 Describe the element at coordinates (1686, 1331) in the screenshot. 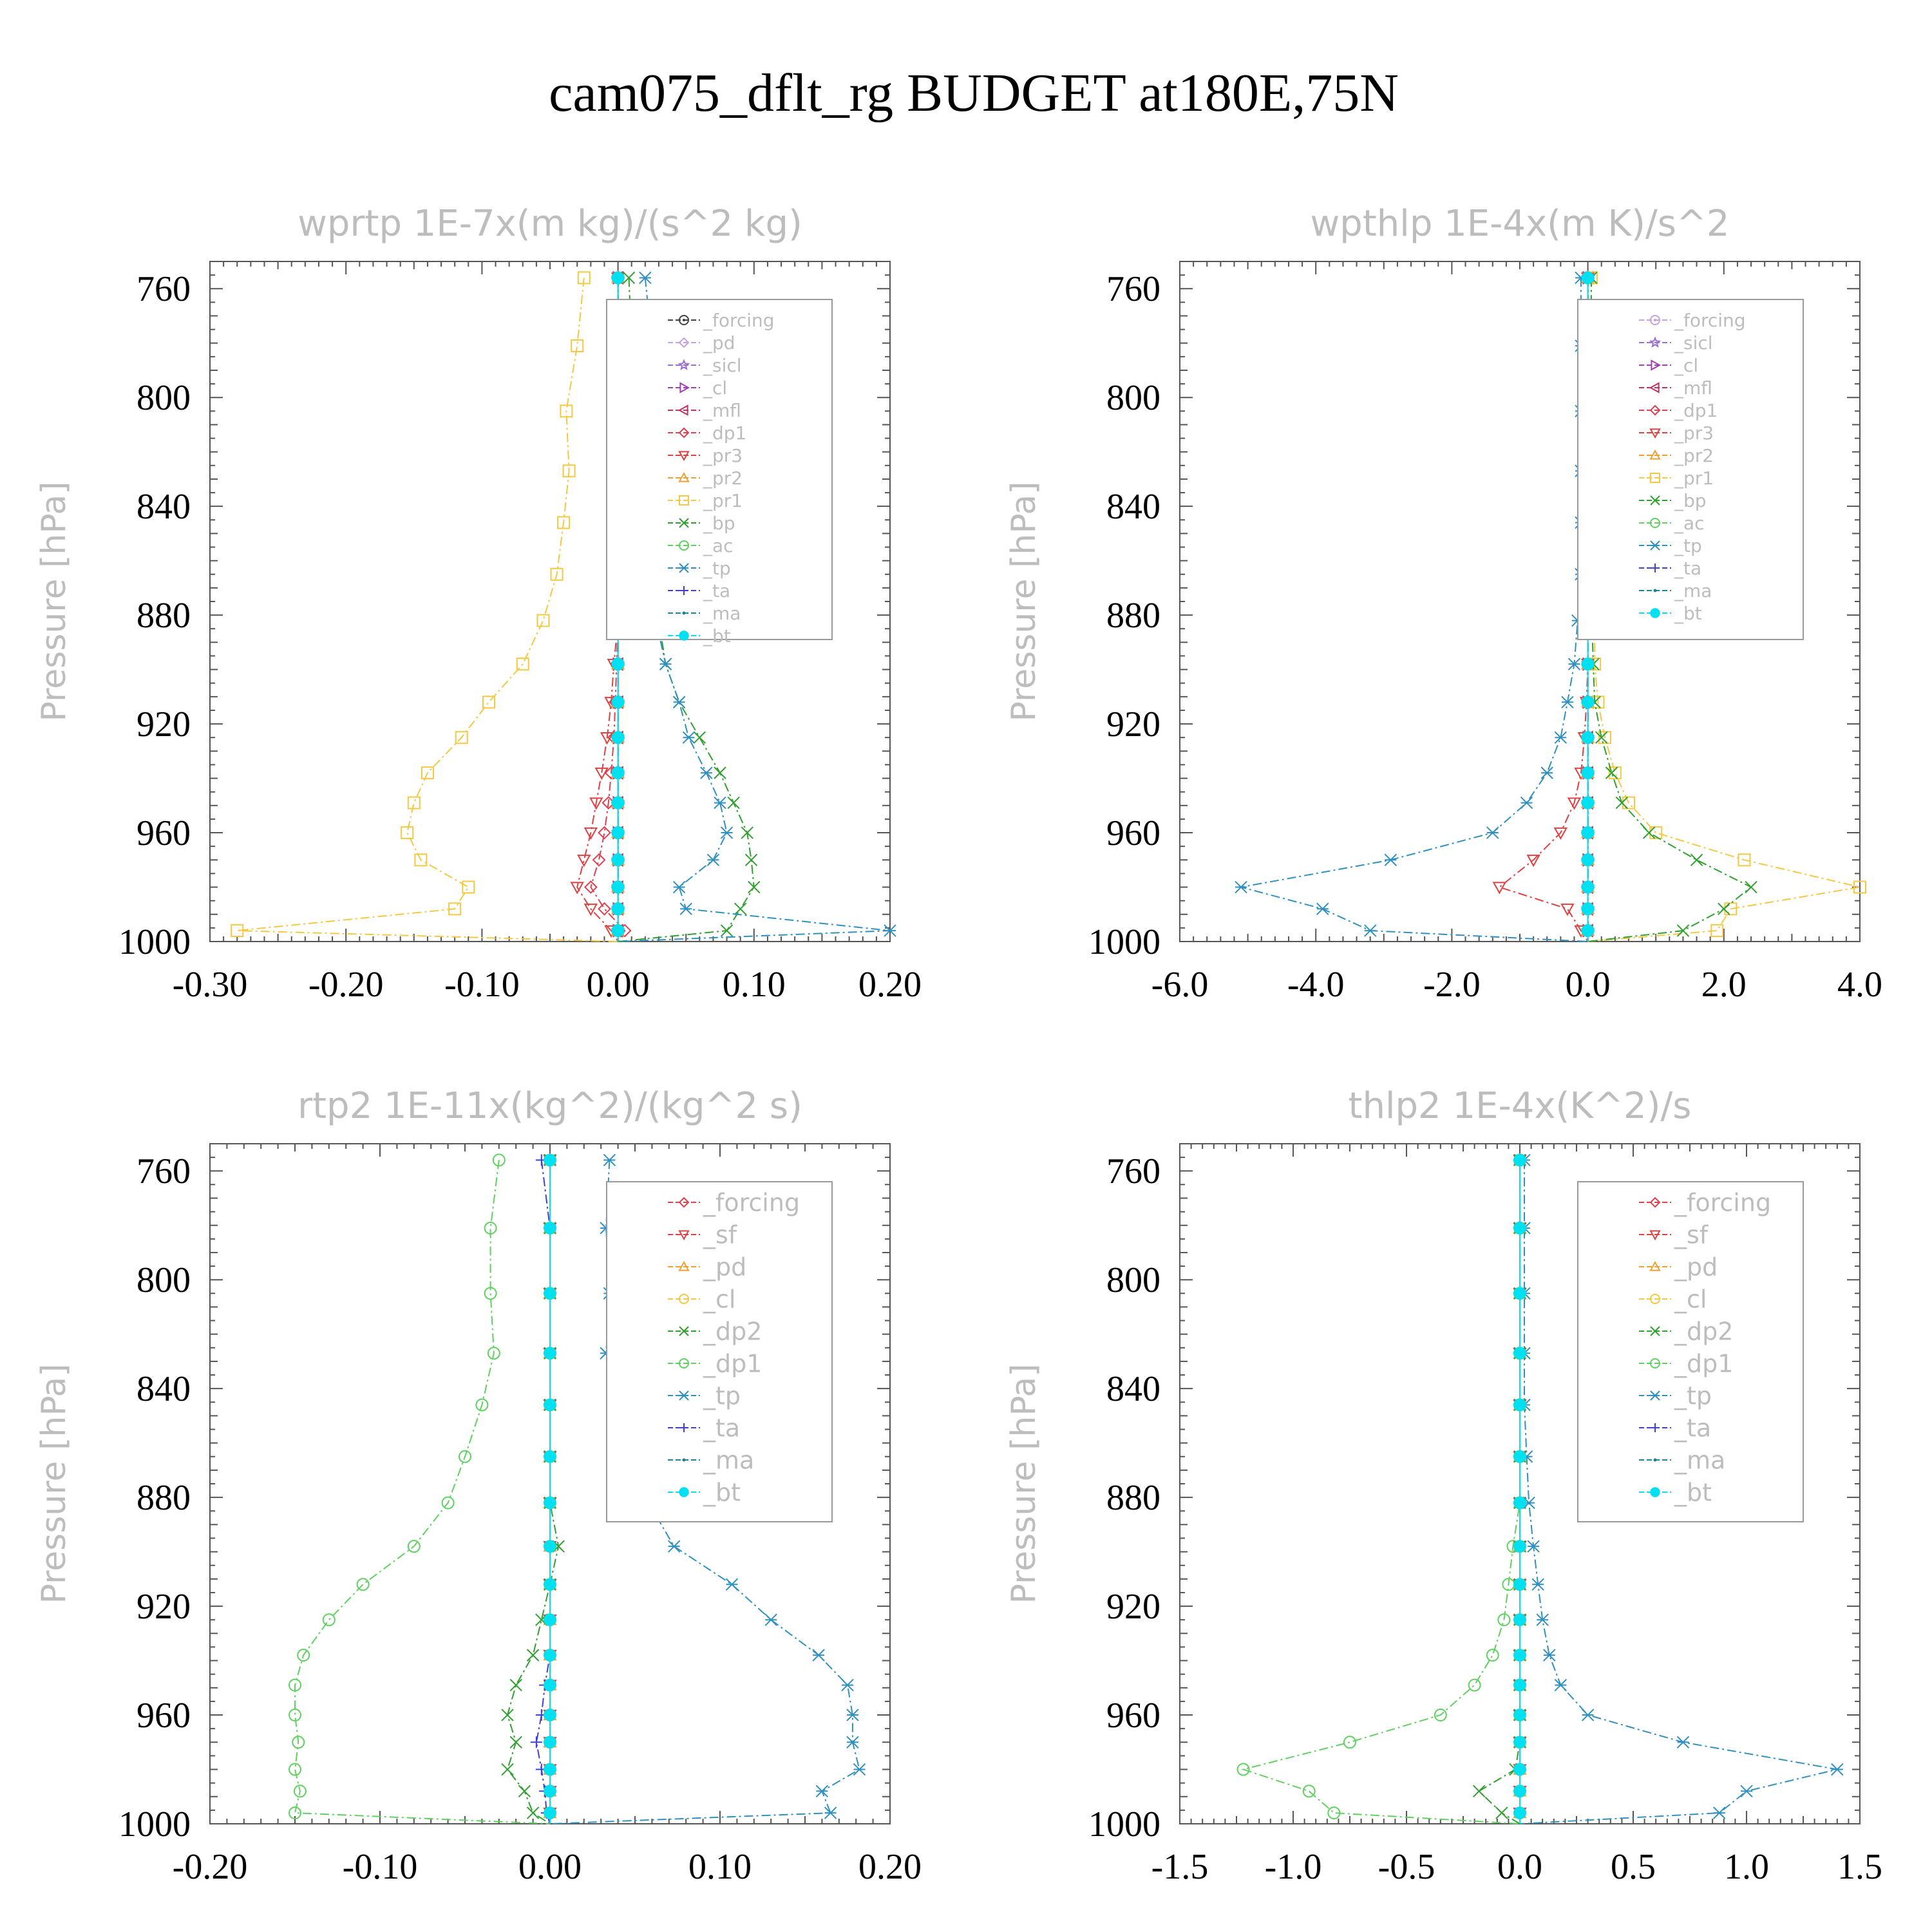

I see `legend-item: _dp2` at that location.